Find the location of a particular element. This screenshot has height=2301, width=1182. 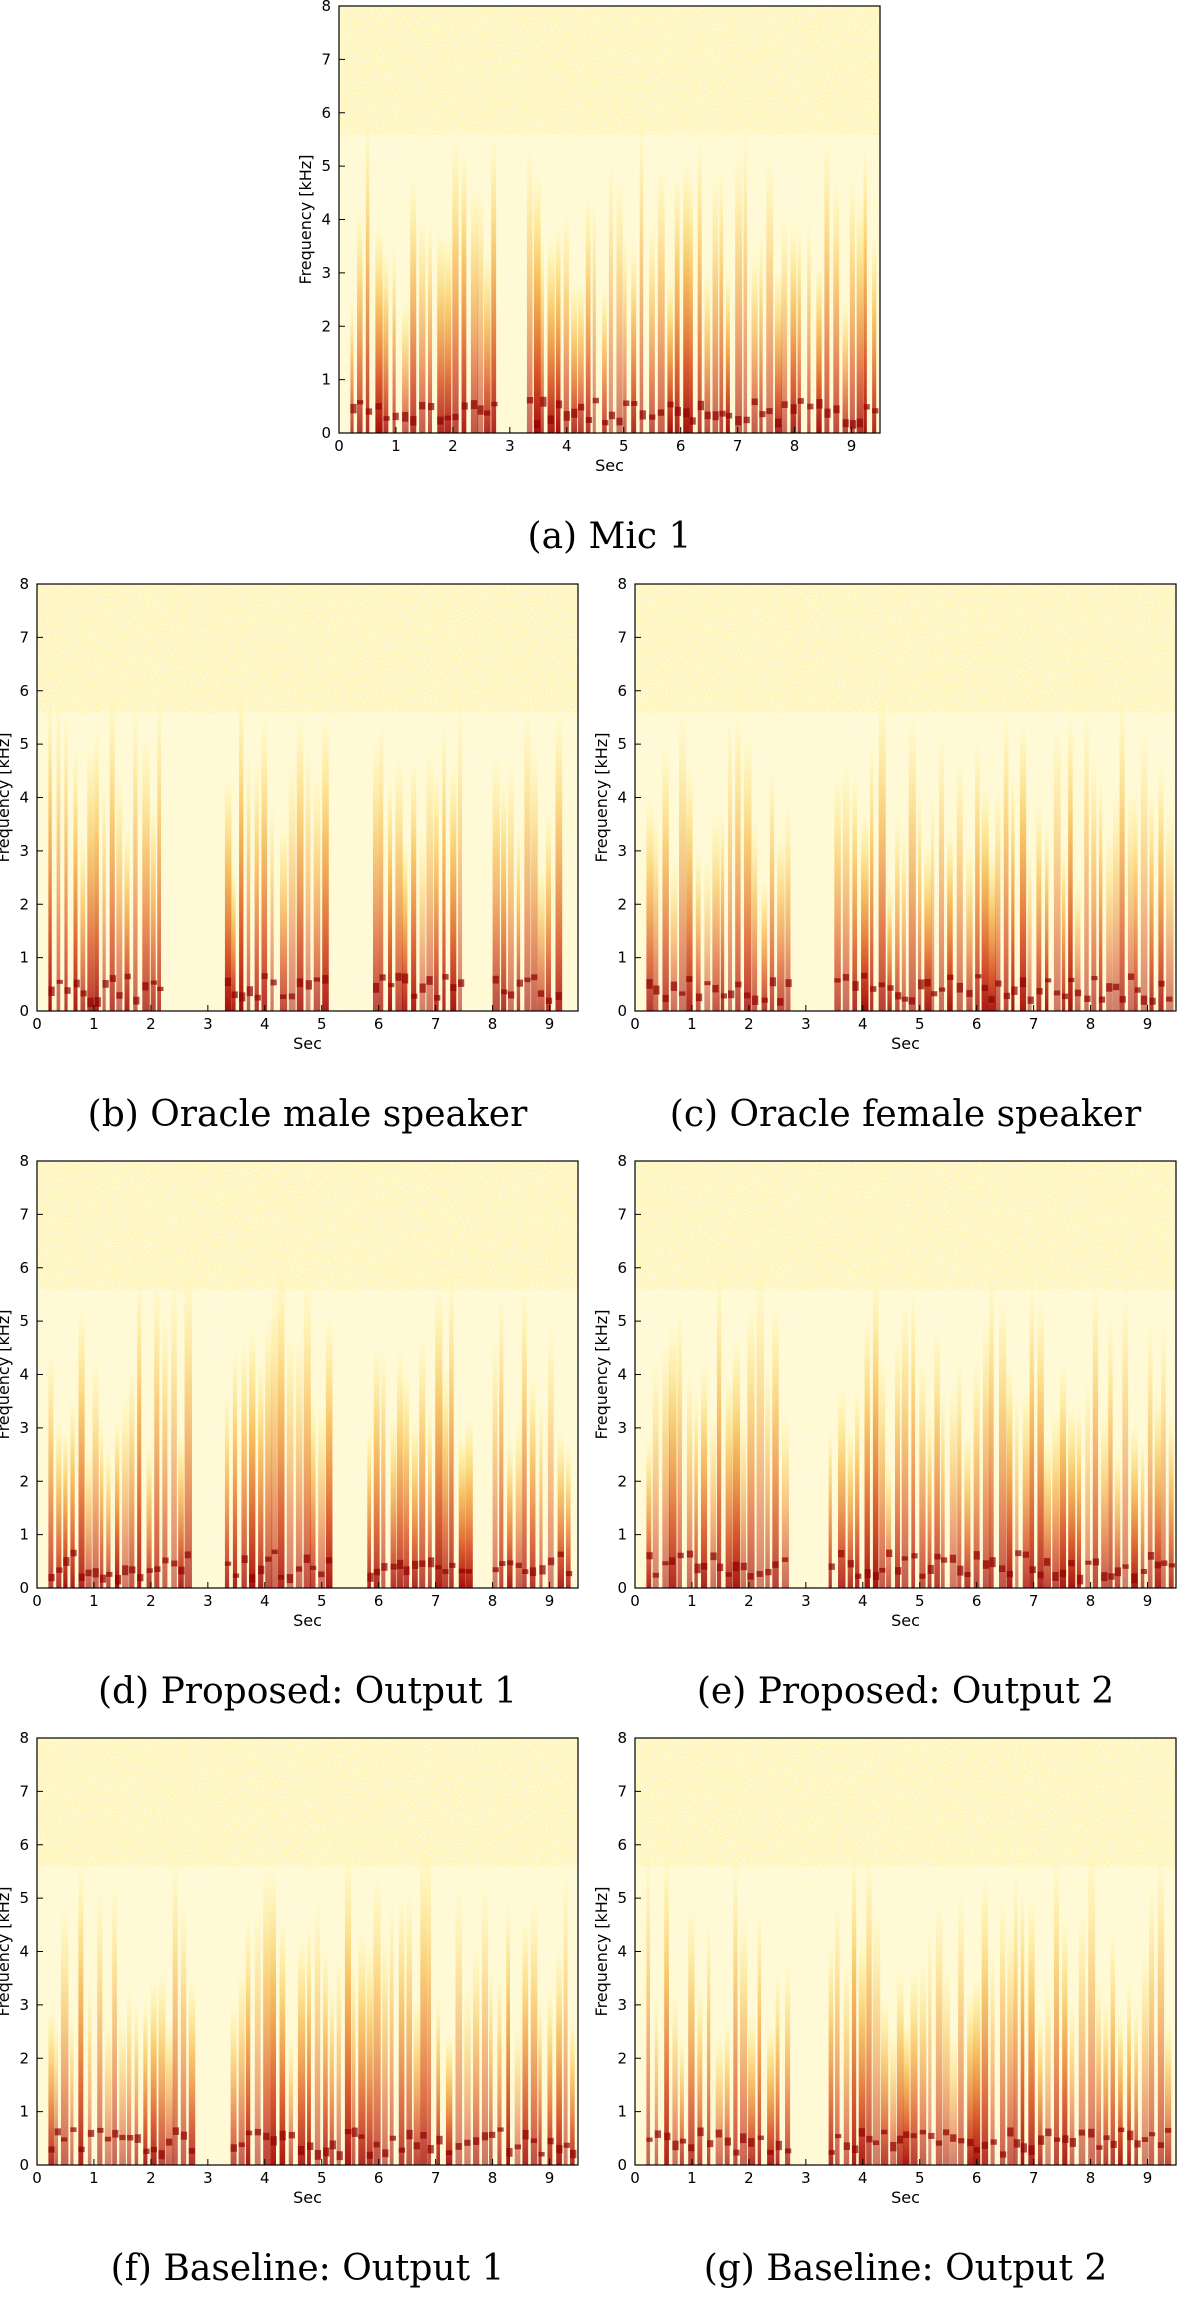

noise is located at coordinates (905, 1802).